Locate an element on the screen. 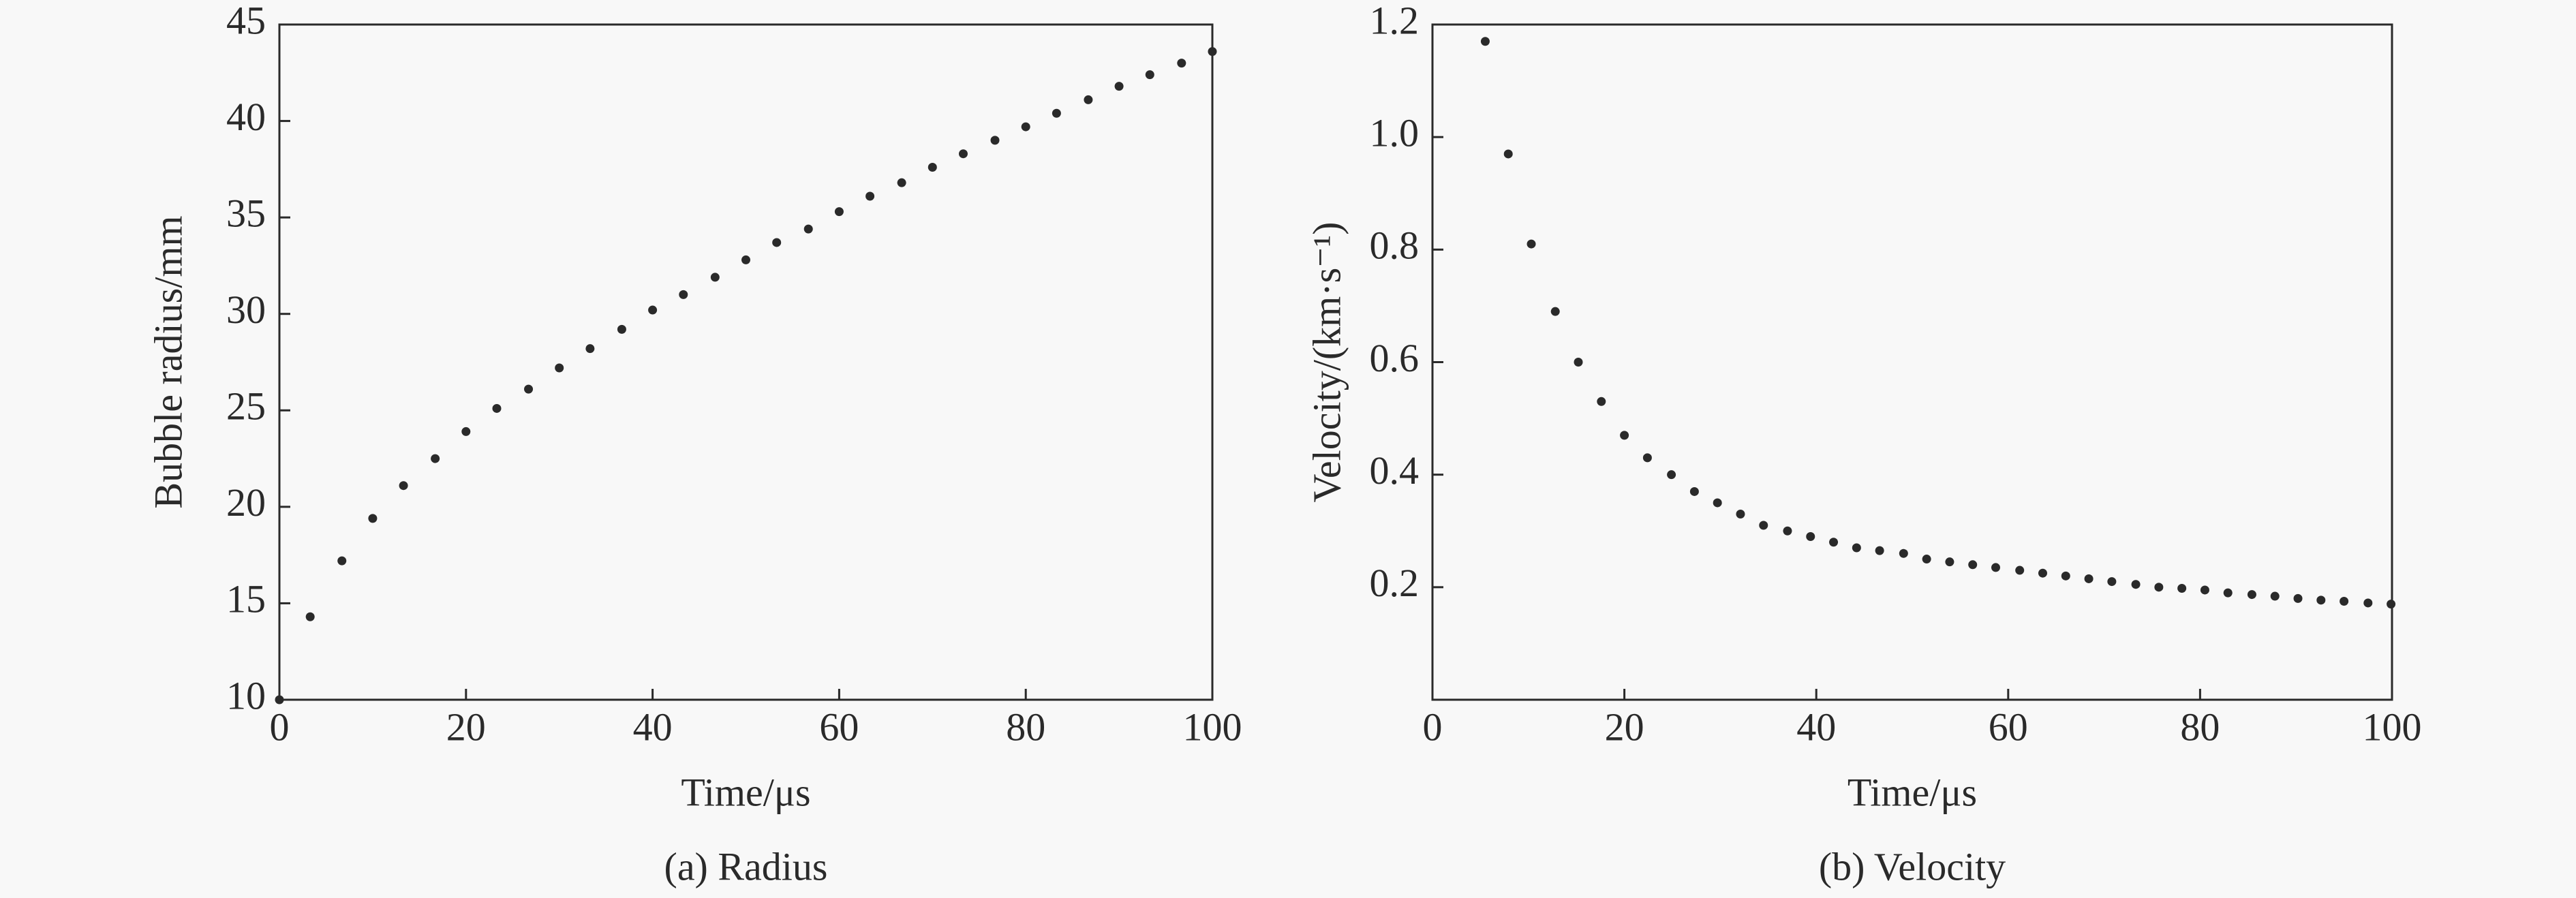  y-tick-label: 25 is located at coordinates (246, 406).